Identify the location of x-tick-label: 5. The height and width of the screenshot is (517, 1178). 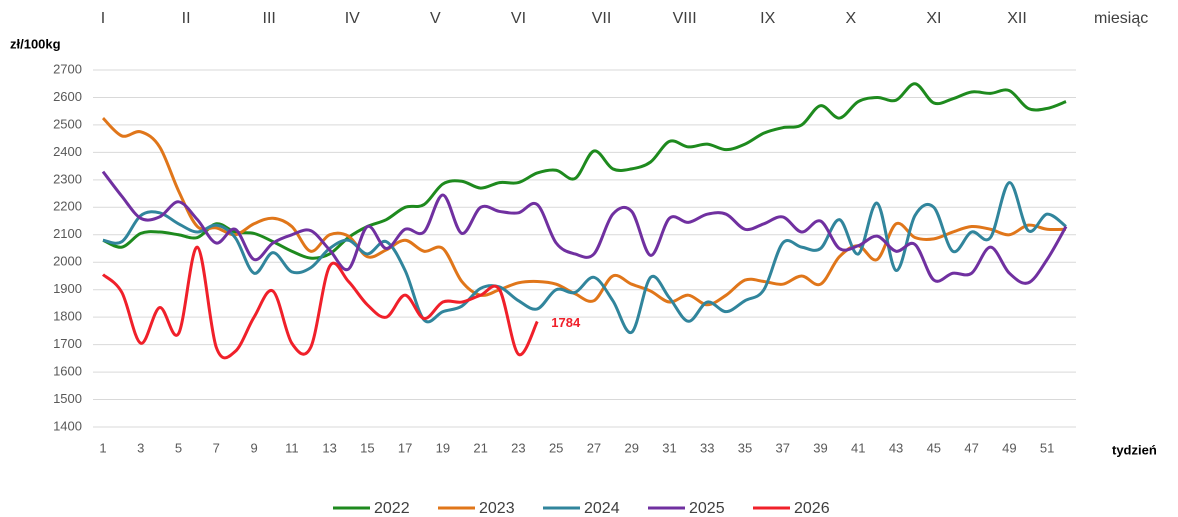
(178, 447).